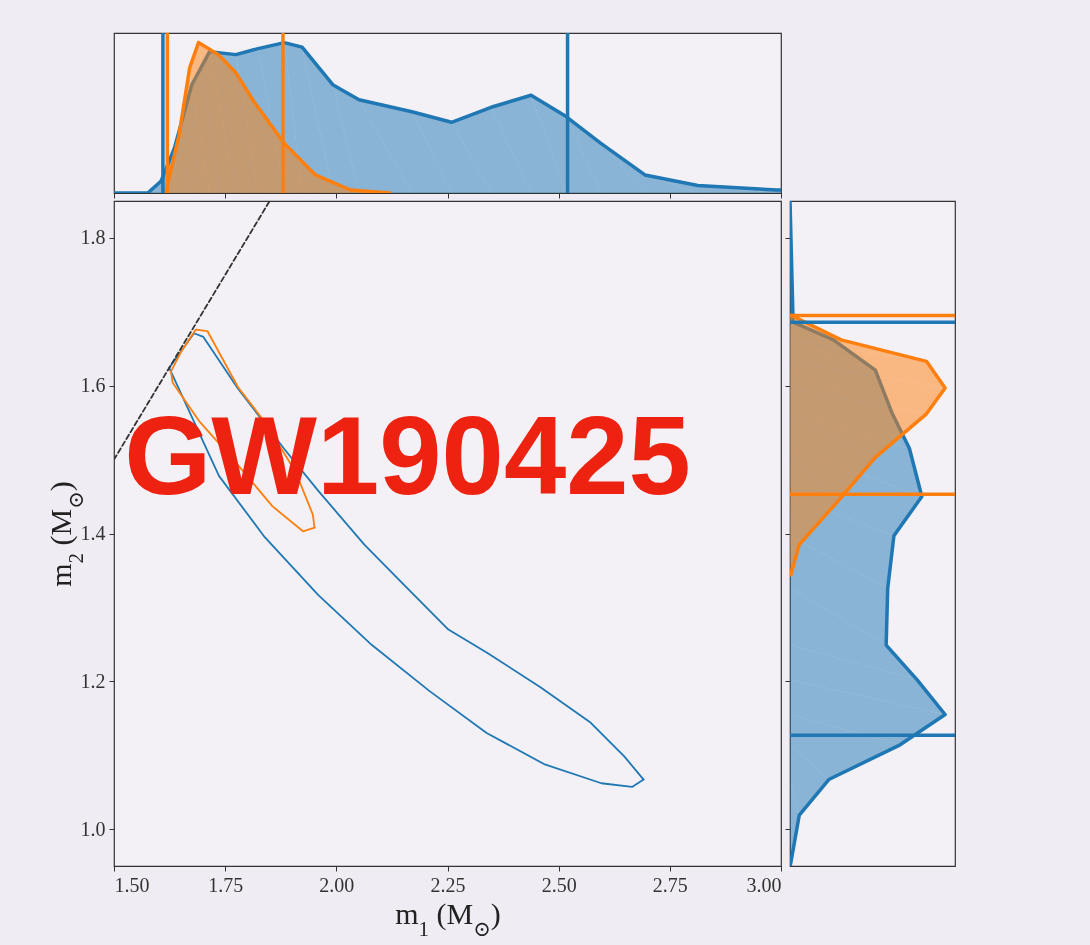 This screenshot has width=1090, height=945. I want to click on y-tick-label: 1.4, so click(93, 533).